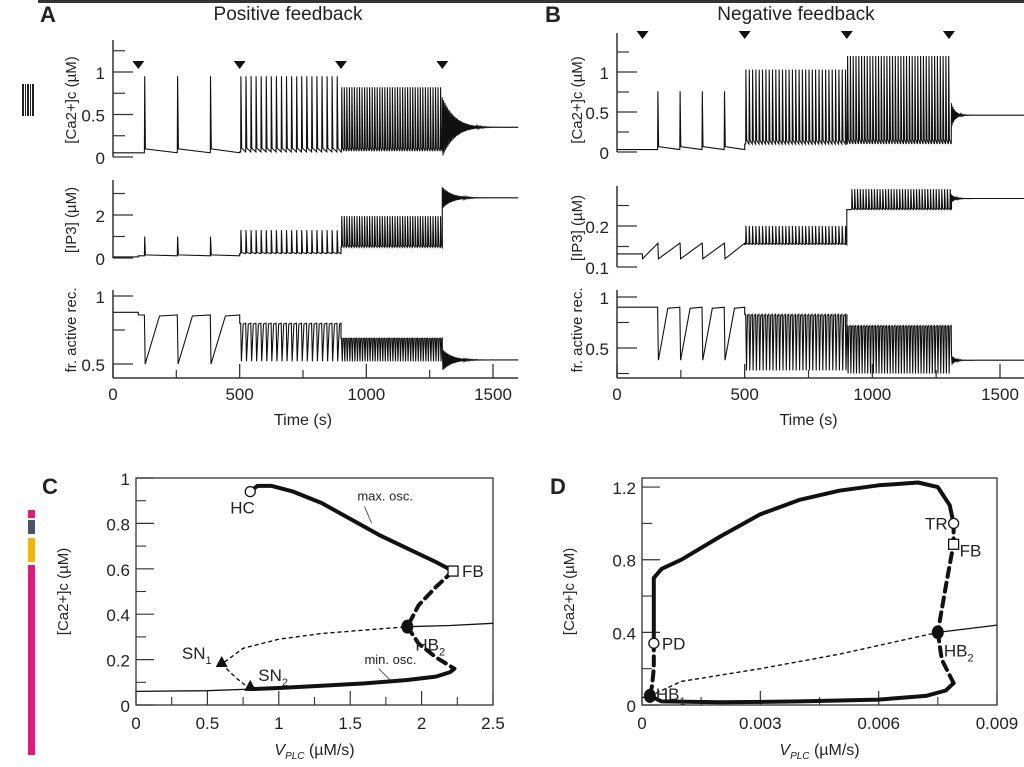 This screenshot has width=1024, height=767. Describe the element at coordinates (288, 14) in the screenshot. I see `panel-title-a: Positive feedback` at that location.